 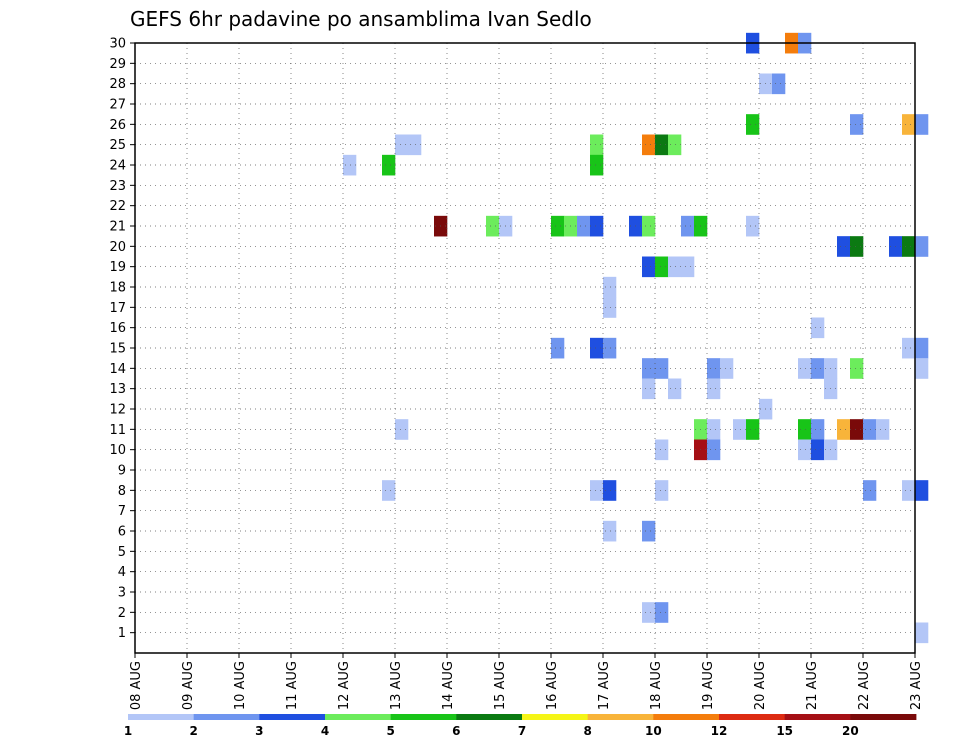 What do you see at coordinates (522, 731) in the screenshot?
I see `colorbar-label: 7` at bounding box center [522, 731].